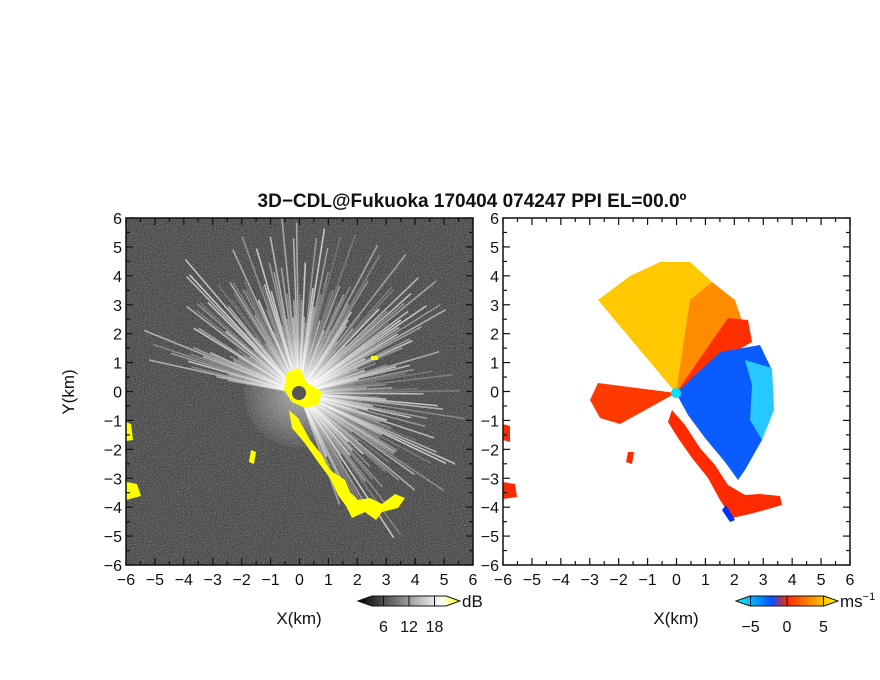 The image size is (880, 680). I want to click on left-y-tick-label: 5, so click(117, 248).